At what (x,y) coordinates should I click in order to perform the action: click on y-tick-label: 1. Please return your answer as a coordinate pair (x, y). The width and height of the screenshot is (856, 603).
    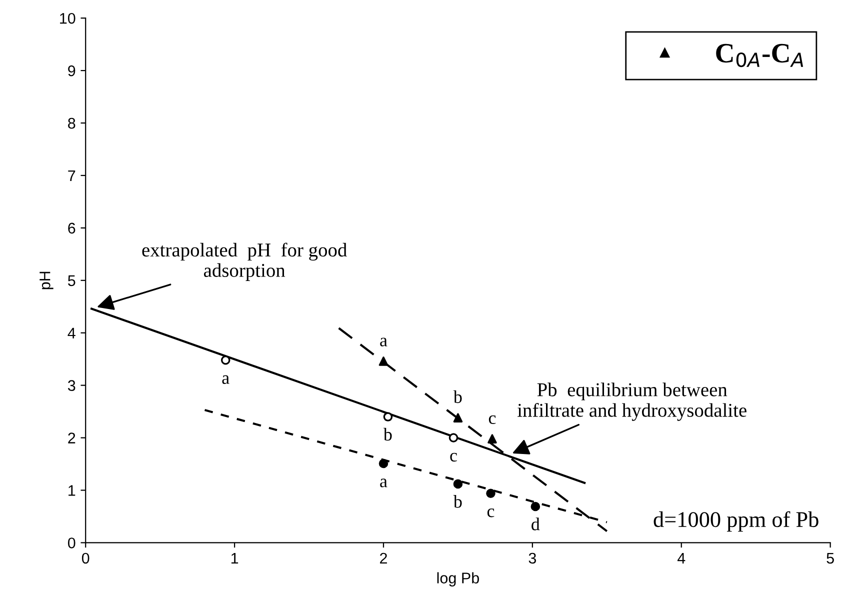
    Looking at the image, I should click on (72, 490).